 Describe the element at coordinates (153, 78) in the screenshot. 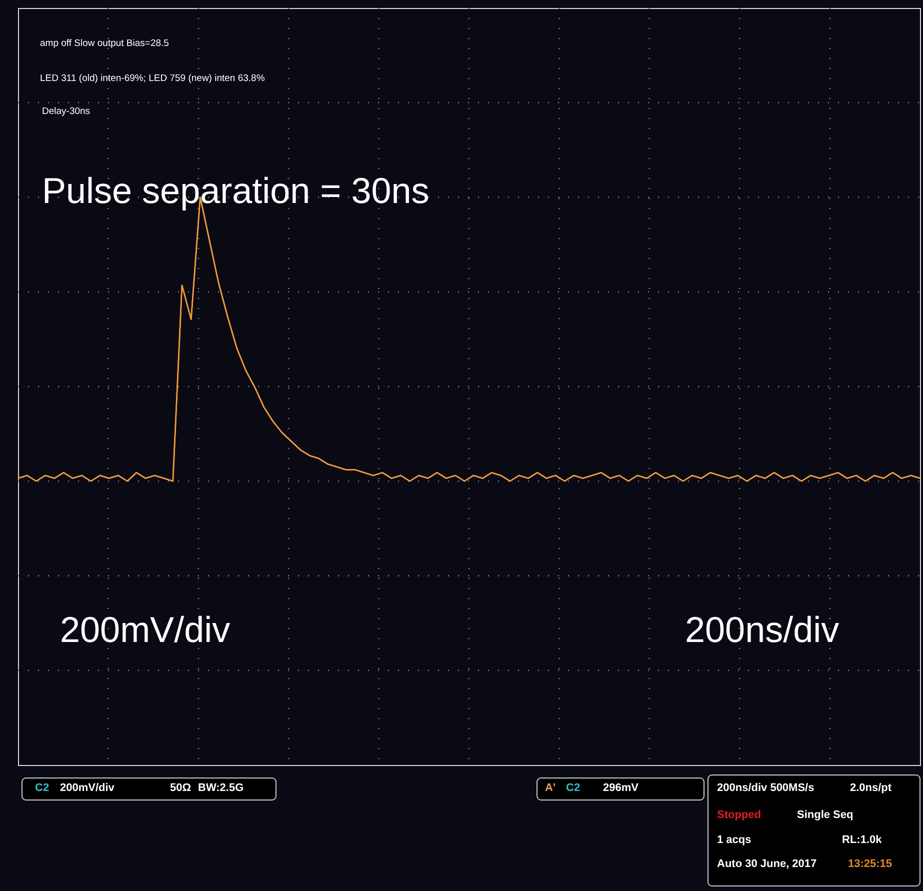

I see `text: LED 311 (old) inten-69%; LED 759 (new) inten 63.8%` at that location.